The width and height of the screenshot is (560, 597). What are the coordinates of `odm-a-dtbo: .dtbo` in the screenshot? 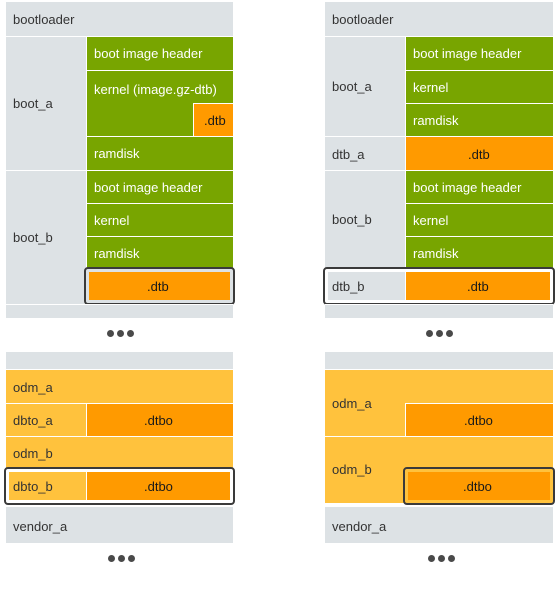 It's located at (479, 419).